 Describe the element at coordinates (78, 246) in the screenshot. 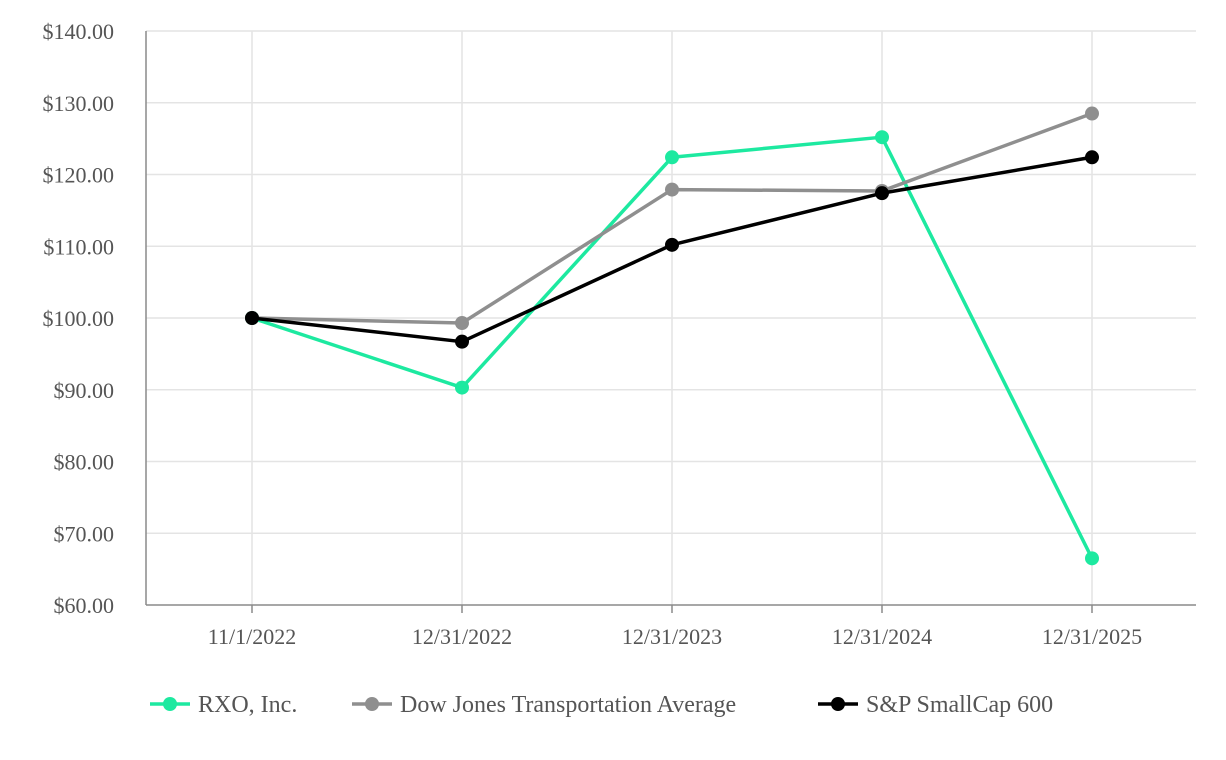

I see `y-tick-label: $110.00` at that location.